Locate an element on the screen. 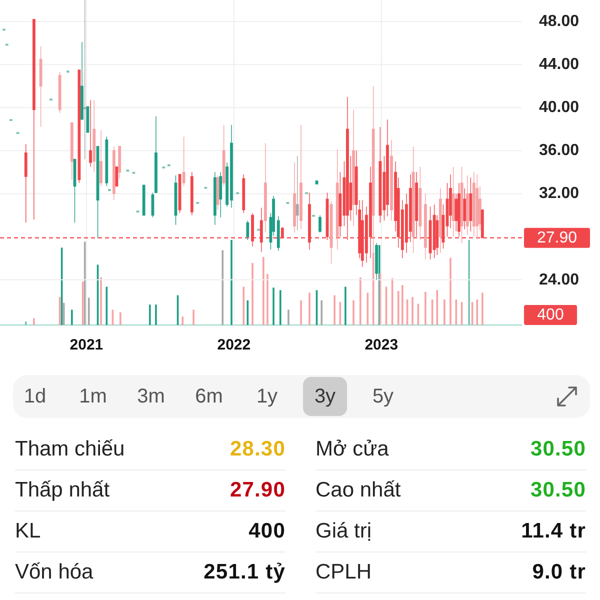  x-tick-label: 2021 is located at coordinates (87, 345).